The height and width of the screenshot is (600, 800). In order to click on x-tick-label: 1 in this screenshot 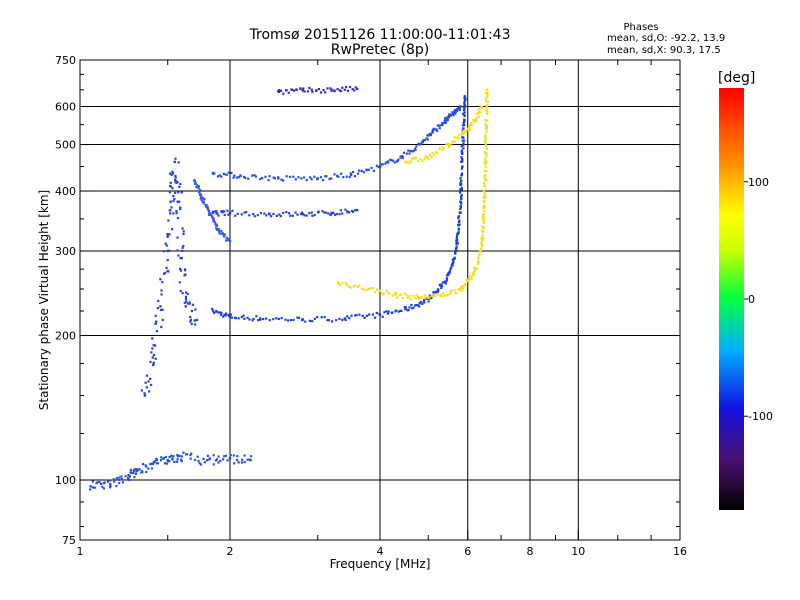, I will do `click(80, 551)`.